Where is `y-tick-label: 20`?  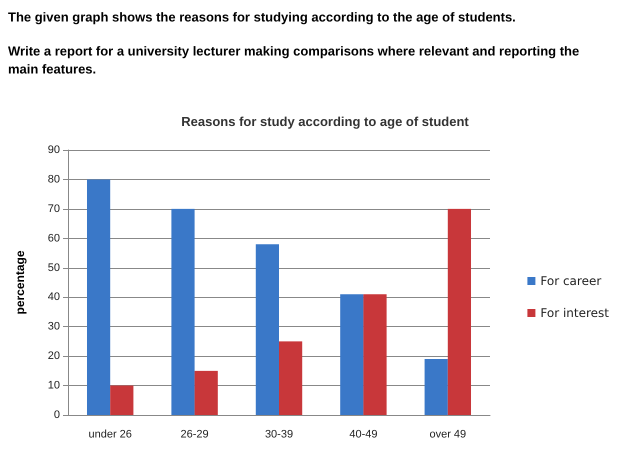
y-tick-label: 20 is located at coordinates (54, 356).